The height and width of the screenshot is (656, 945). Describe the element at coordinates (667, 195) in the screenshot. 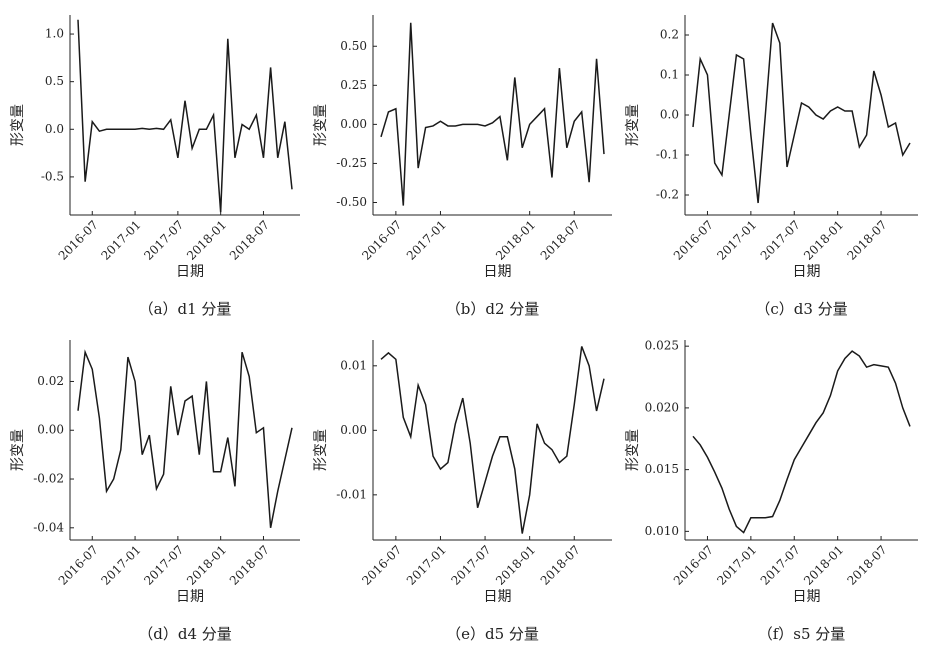

I see `y-tick-label: -0.2` at that location.